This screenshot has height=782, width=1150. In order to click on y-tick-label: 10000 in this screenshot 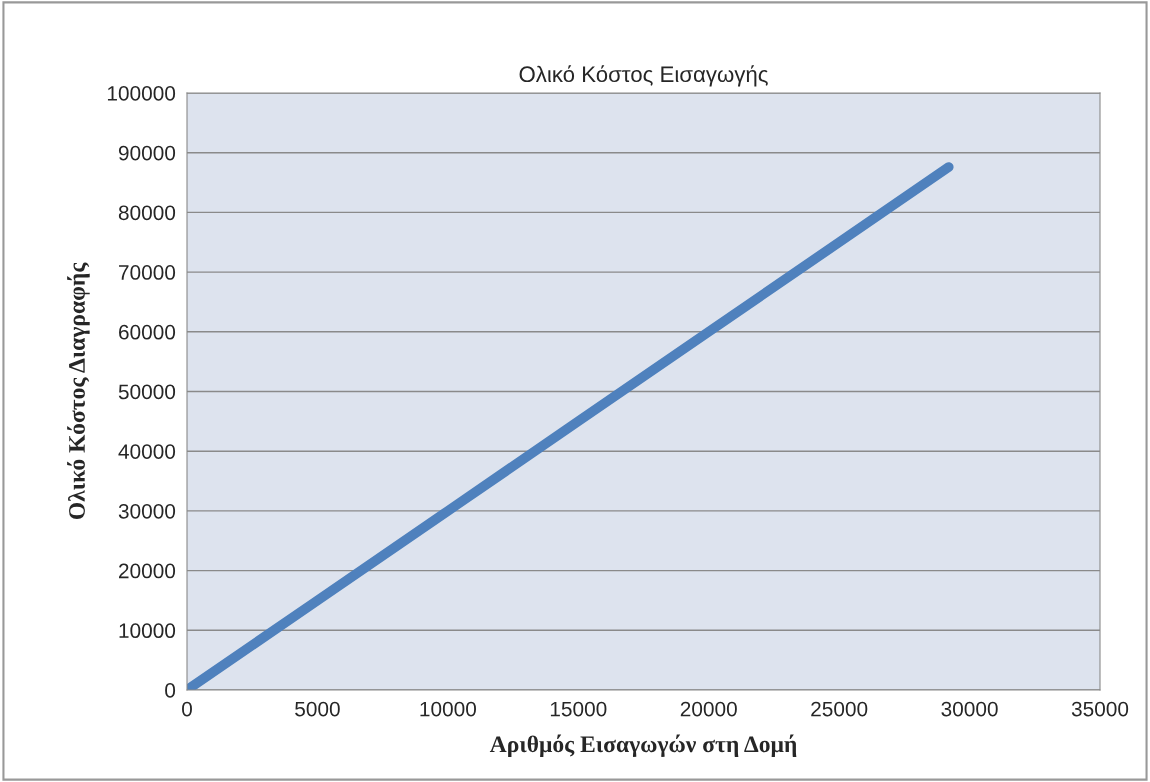, I will do `click(147, 631)`.